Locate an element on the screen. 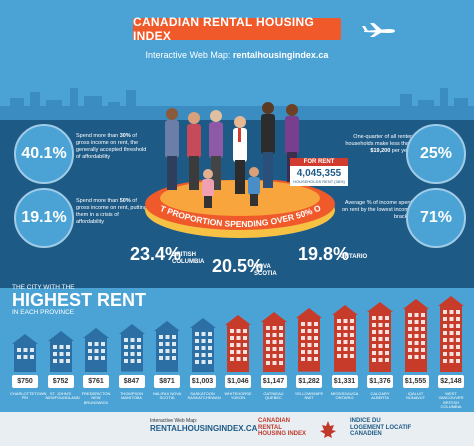  logo-english: CANADIAN RENTAL HOUSING INDEX is located at coordinates (282, 428).